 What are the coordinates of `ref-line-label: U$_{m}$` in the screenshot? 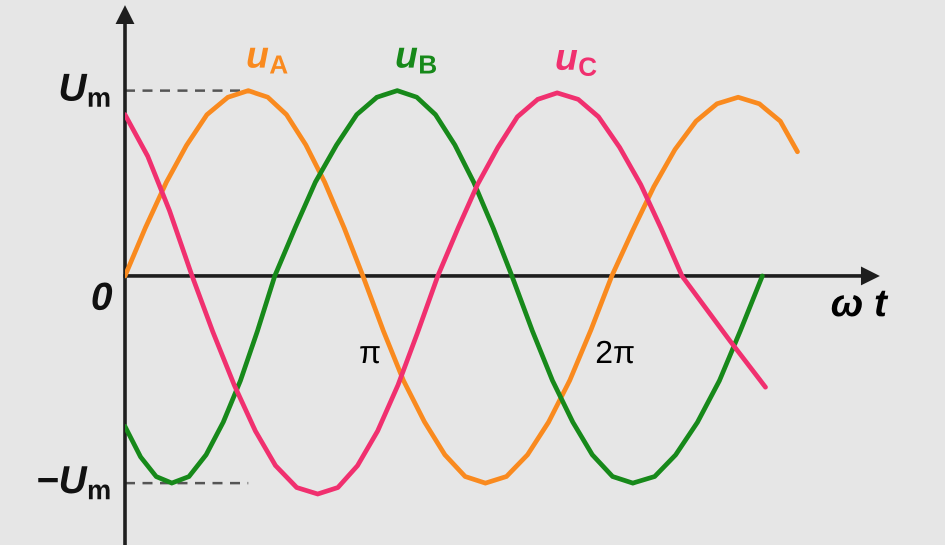 It's located at (85, 90).